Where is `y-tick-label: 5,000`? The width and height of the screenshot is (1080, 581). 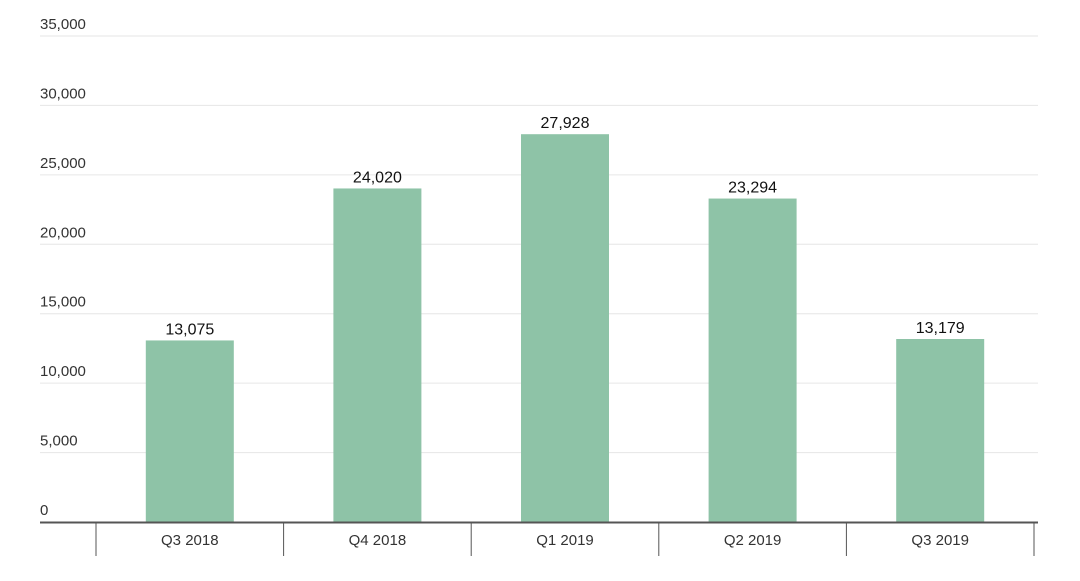 y-tick-label: 5,000 is located at coordinates (59, 441).